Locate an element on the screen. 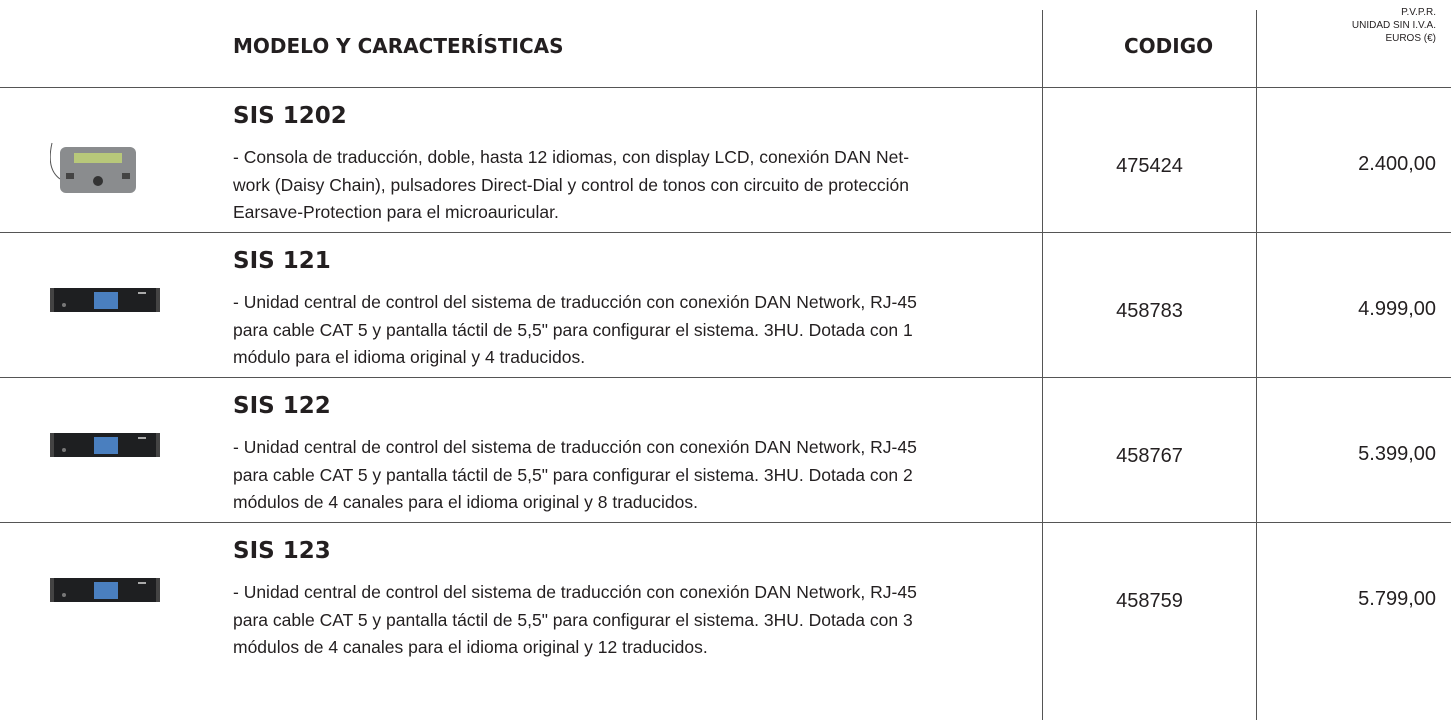 This screenshot has height=720, width=1451. model-name: SIS 121 is located at coordinates (282, 261).